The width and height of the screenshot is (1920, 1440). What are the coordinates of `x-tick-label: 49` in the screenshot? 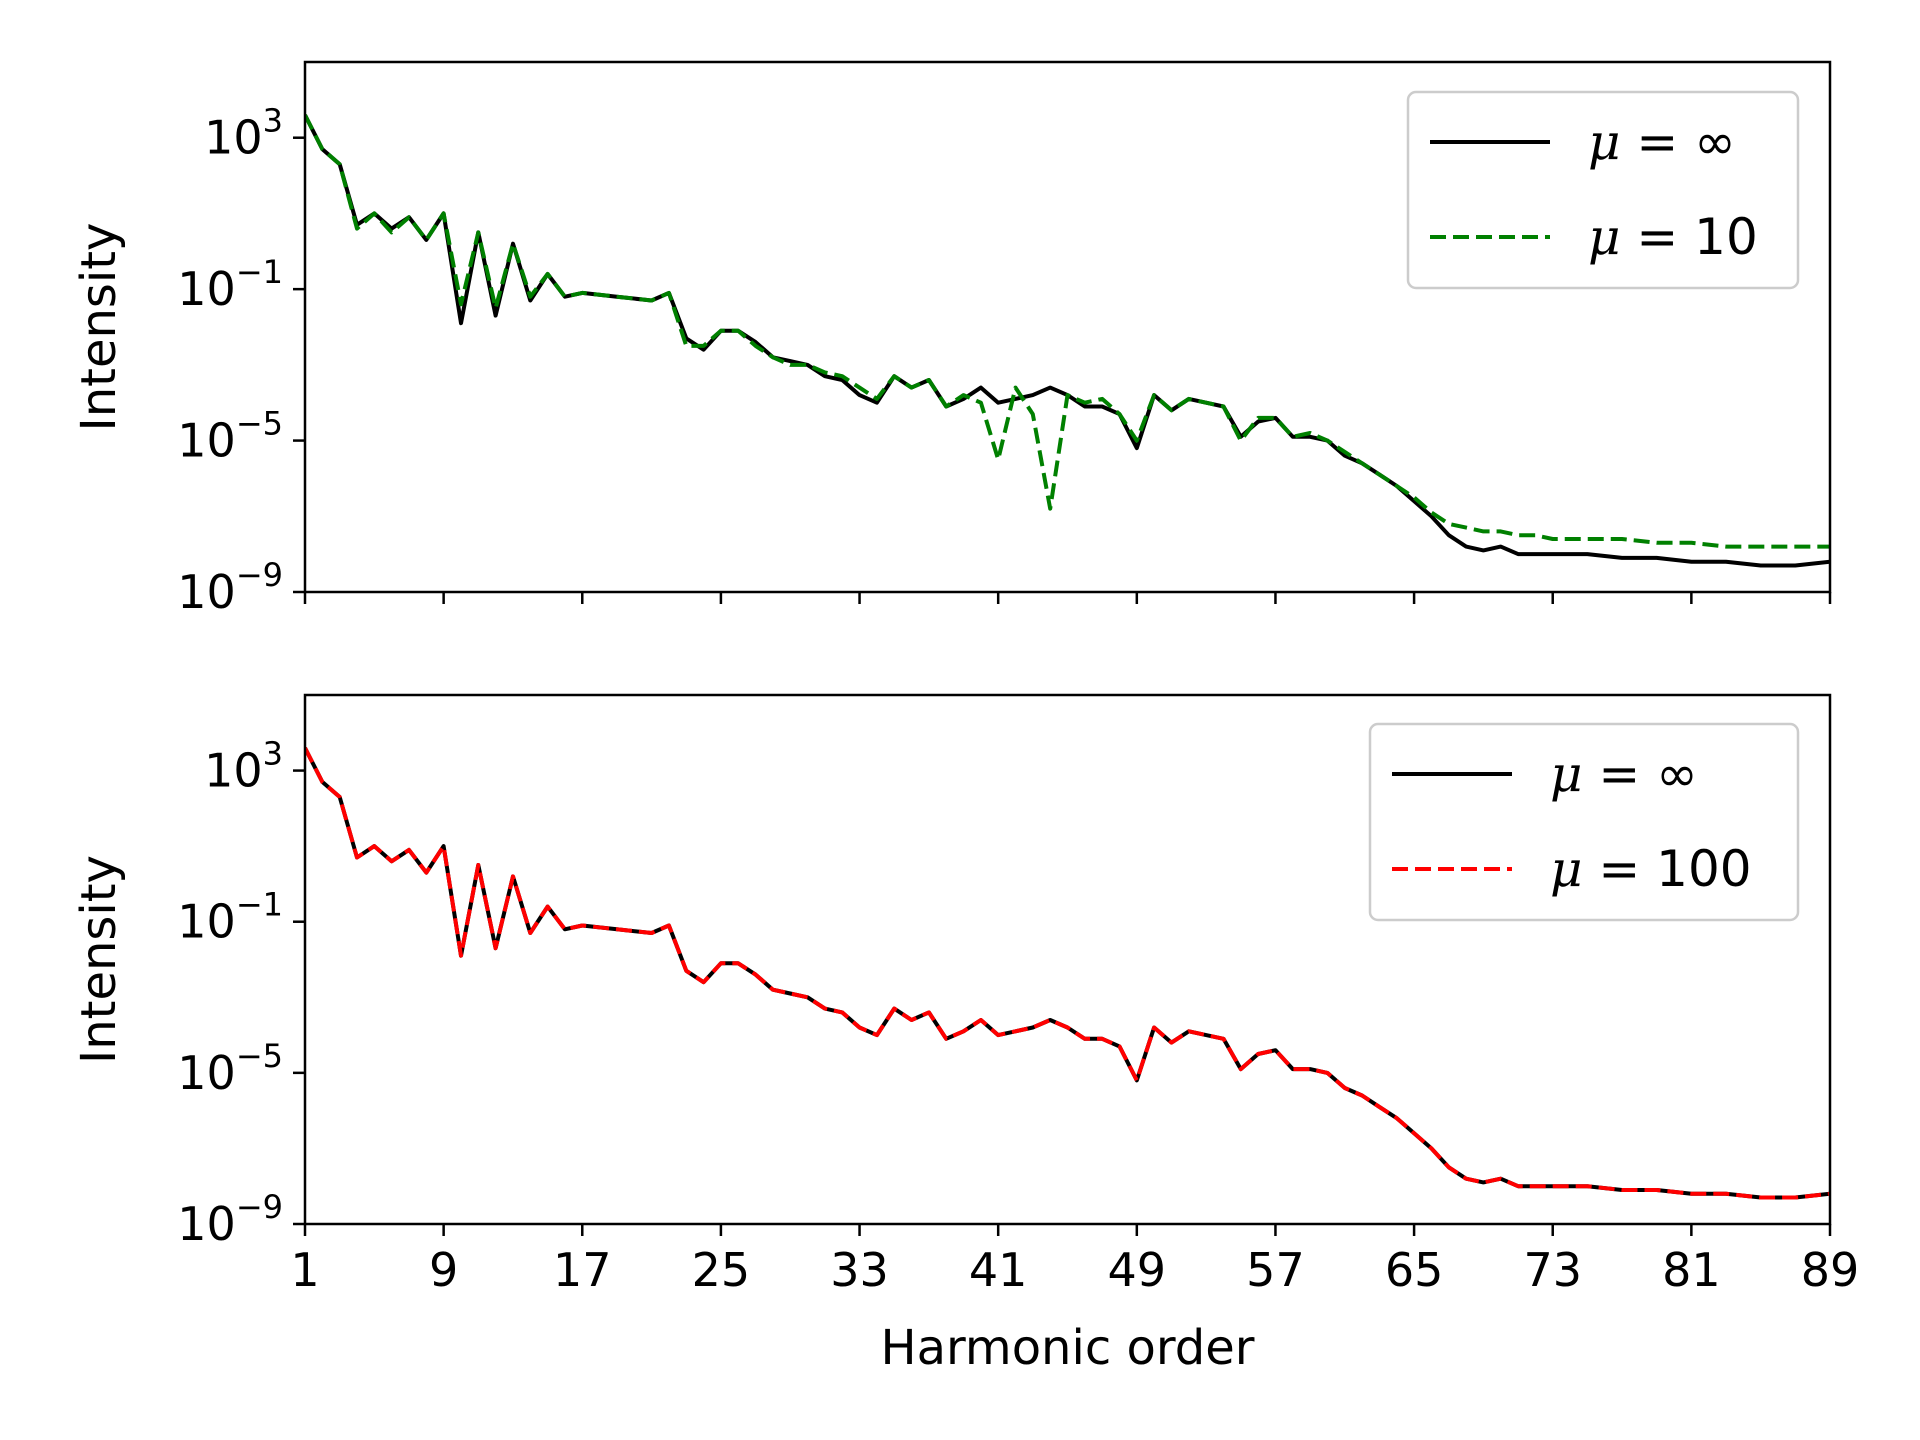 It's located at (1137, 1270).